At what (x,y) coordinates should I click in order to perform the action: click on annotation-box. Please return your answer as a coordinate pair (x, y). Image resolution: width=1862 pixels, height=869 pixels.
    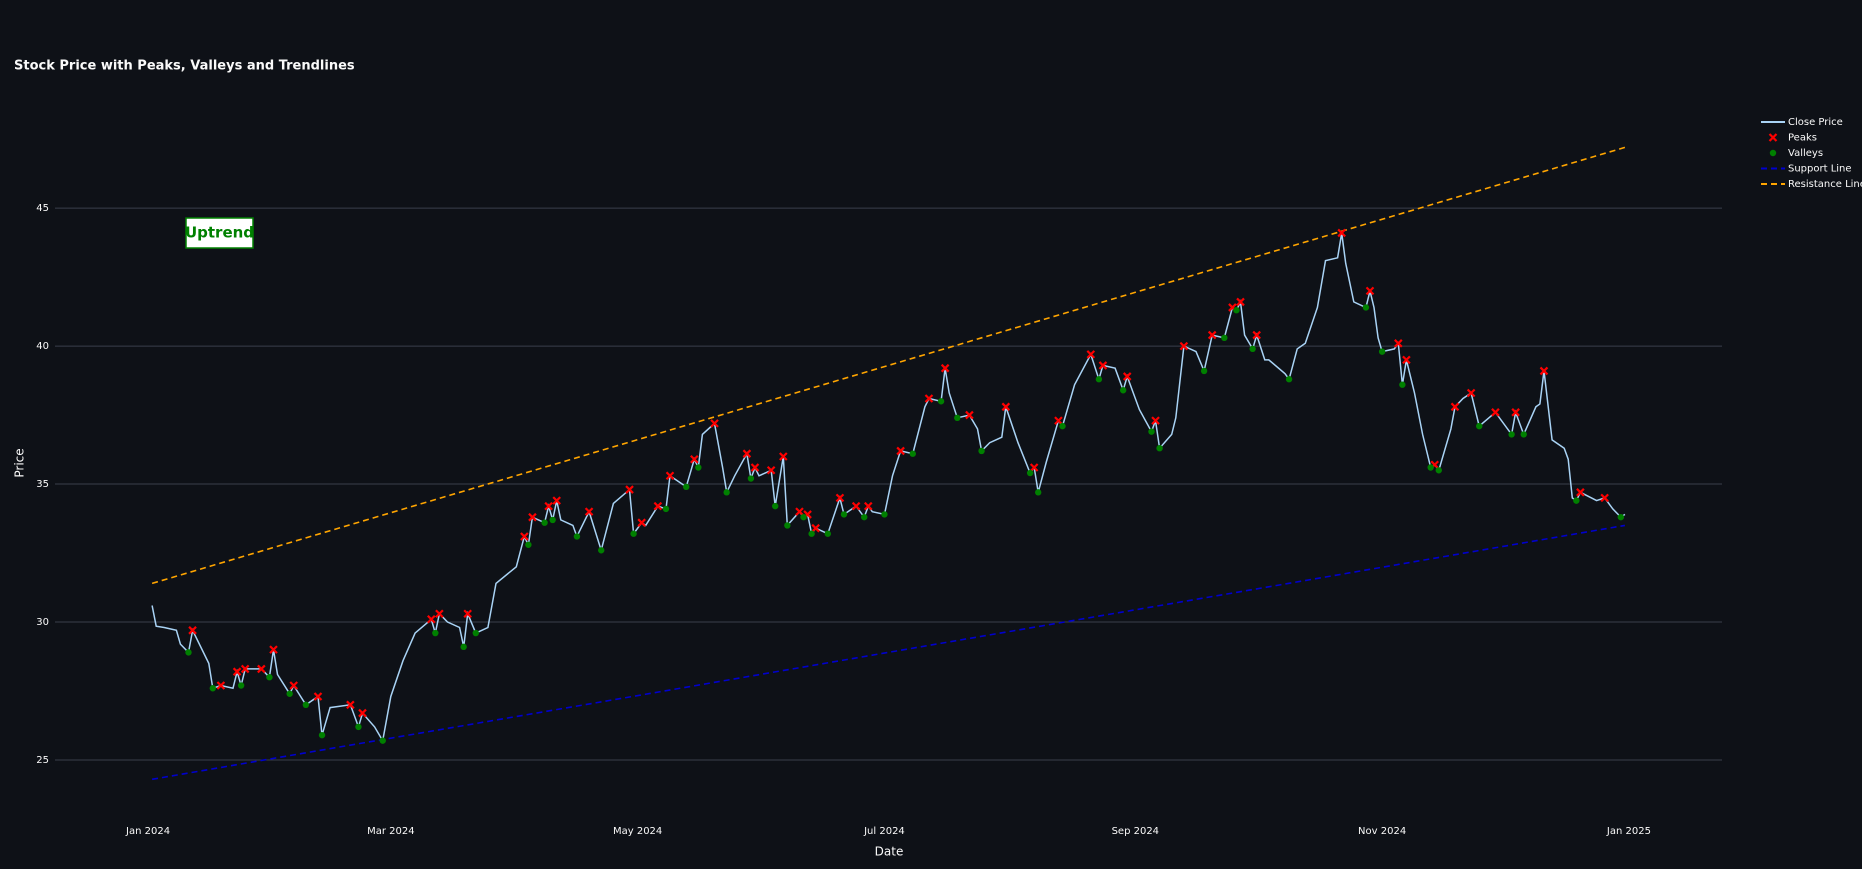
    Looking at the image, I should click on (219, 233).